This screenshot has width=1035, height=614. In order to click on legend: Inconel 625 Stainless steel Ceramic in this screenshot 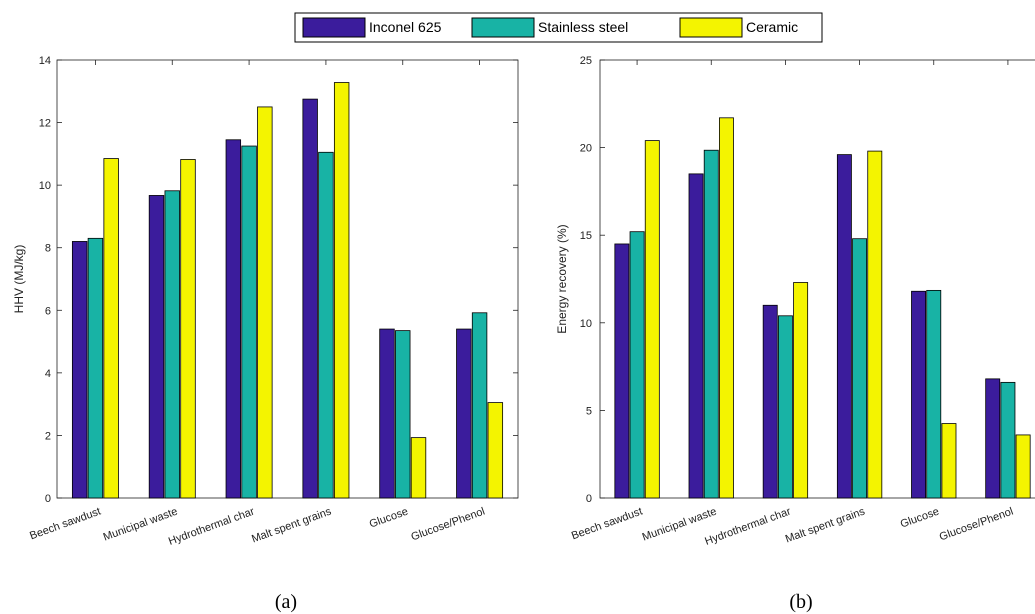, I will do `click(558, 27)`.